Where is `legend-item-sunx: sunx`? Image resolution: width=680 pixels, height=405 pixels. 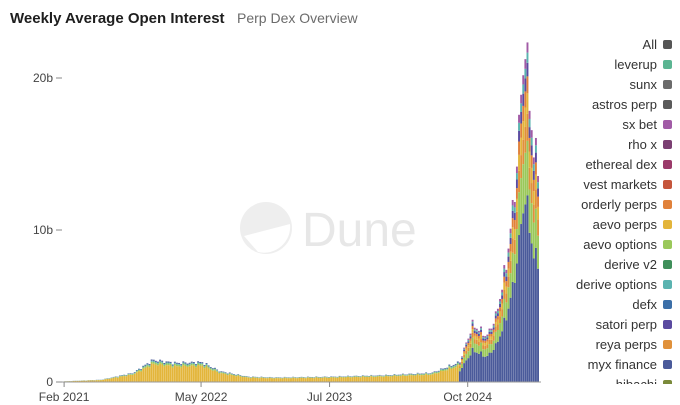 legend-item-sunx: sunx is located at coordinates (597, 84).